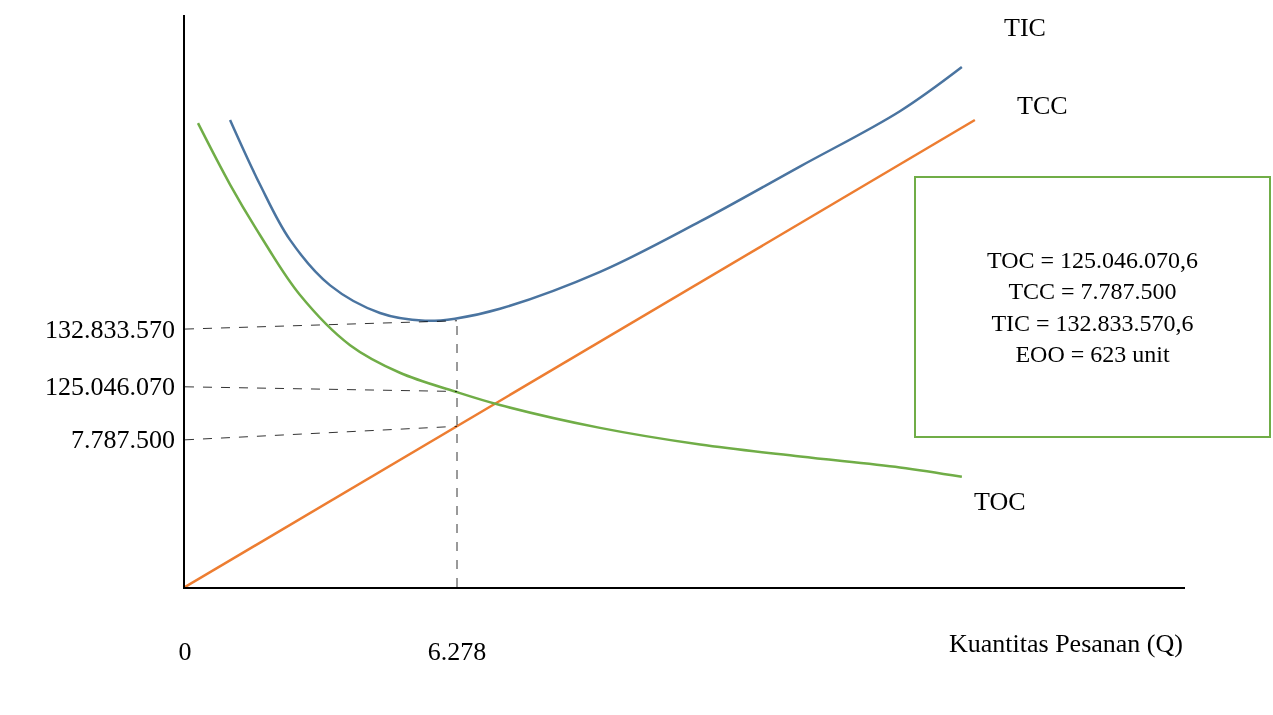 The width and height of the screenshot is (1273, 715). I want to click on x-tick-label: 6.278, so click(457, 652).